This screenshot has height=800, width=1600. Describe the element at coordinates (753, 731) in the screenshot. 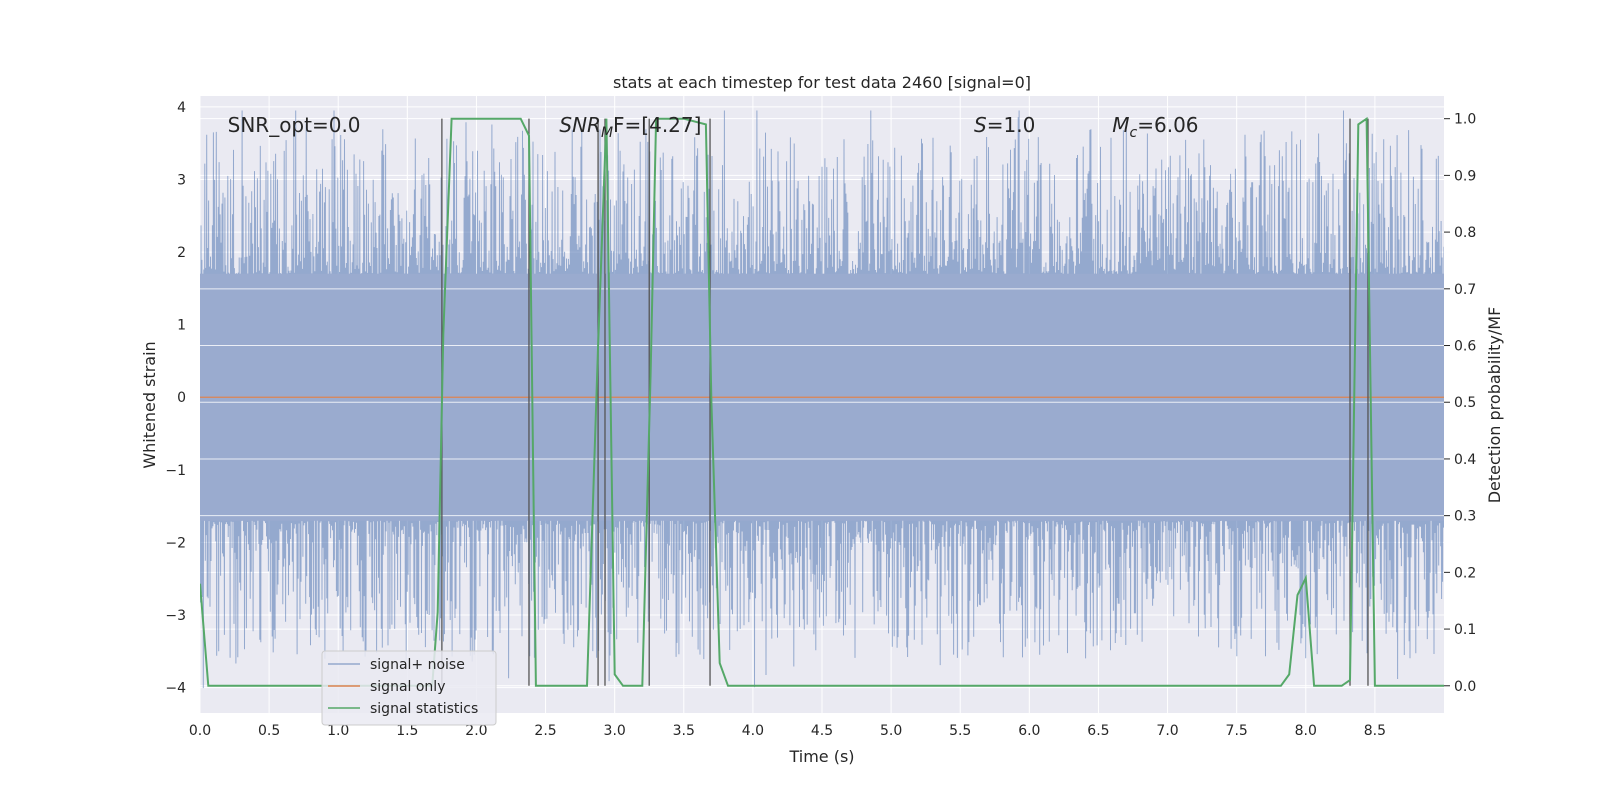

I see `x-tick-label: 4.0` at that location.